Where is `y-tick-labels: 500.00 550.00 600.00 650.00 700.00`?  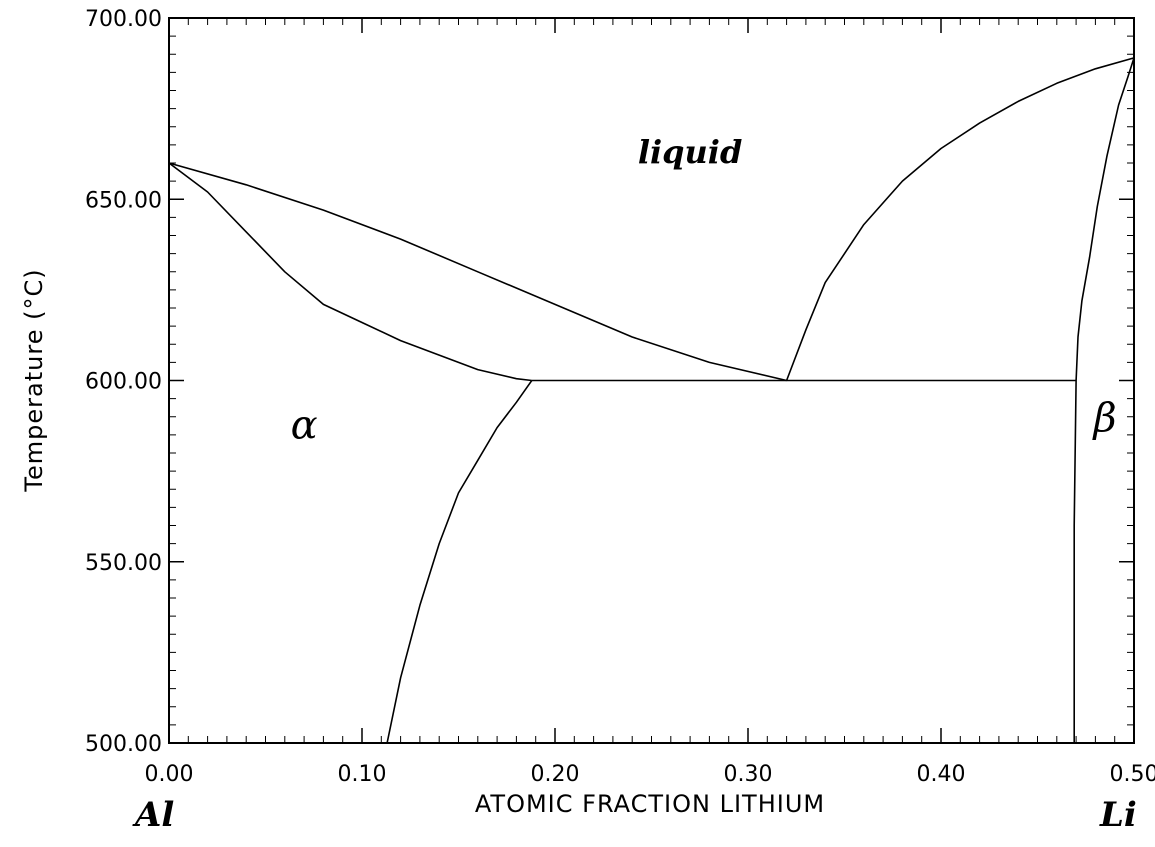
y-tick-labels: 500.00 550.00 600.00 650.00 700.00 is located at coordinates (123, 382).